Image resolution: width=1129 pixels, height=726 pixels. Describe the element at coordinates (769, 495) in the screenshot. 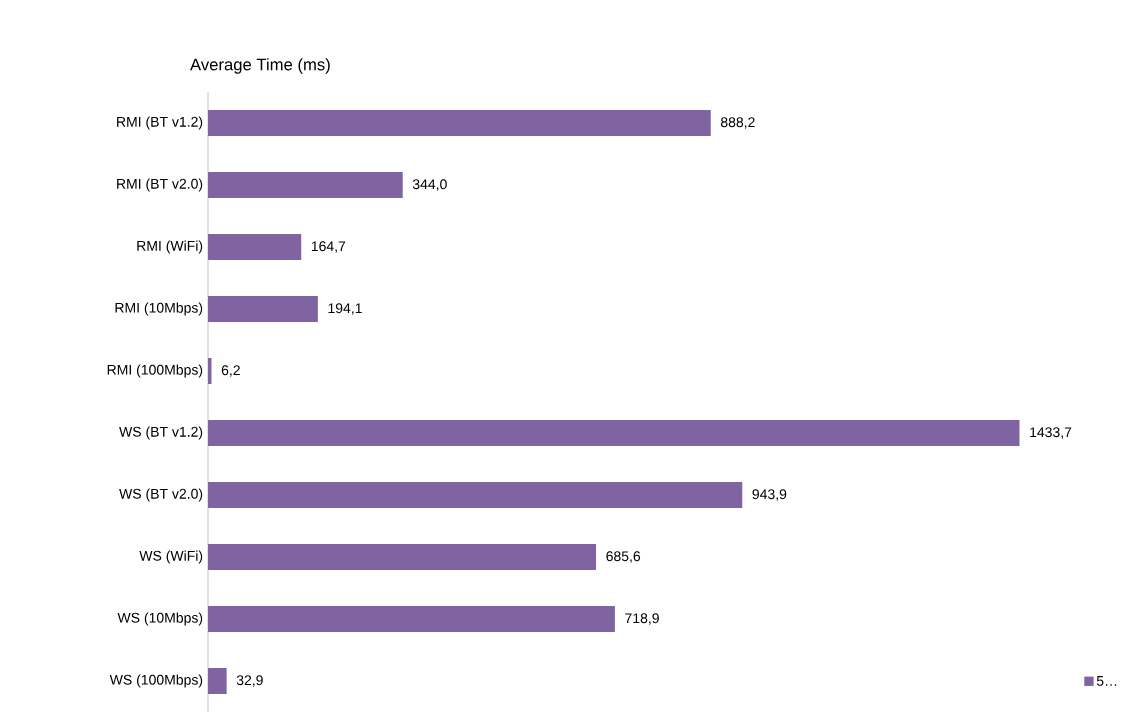

I see `data-label: 943,9` at that location.